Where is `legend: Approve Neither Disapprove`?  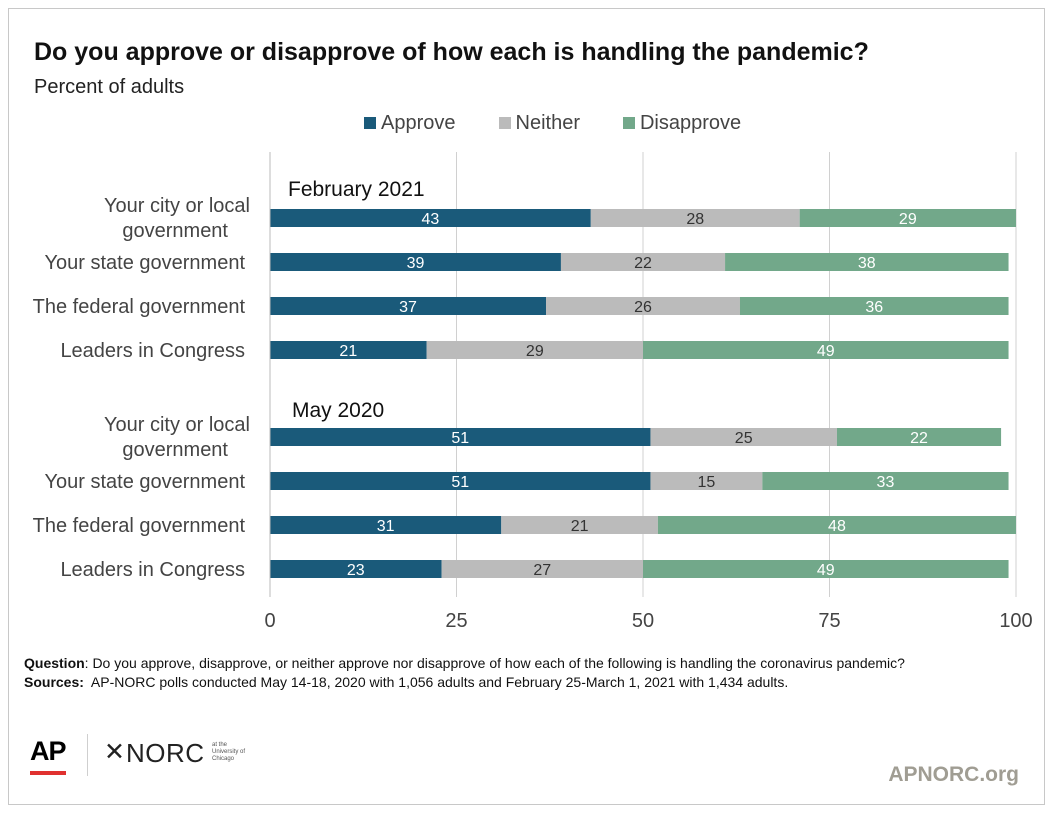 legend: Approve Neither Disapprove is located at coordinates (574, 123).